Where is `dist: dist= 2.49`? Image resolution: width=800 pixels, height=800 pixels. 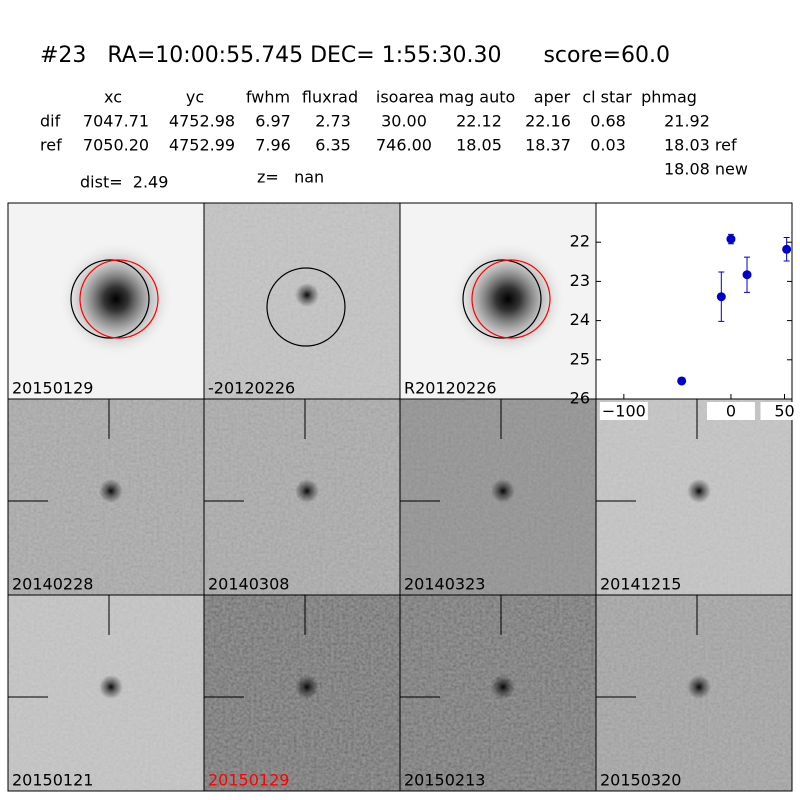 dist: dist= 2.49 is located at coordinates (124, 182).